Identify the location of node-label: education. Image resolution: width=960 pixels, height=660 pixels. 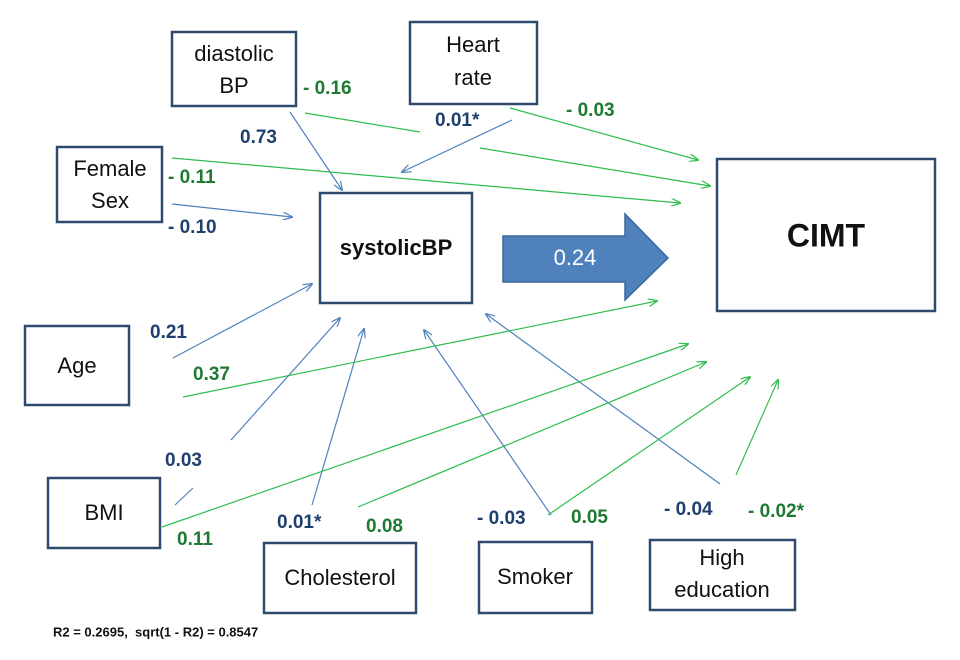
(721, 589).